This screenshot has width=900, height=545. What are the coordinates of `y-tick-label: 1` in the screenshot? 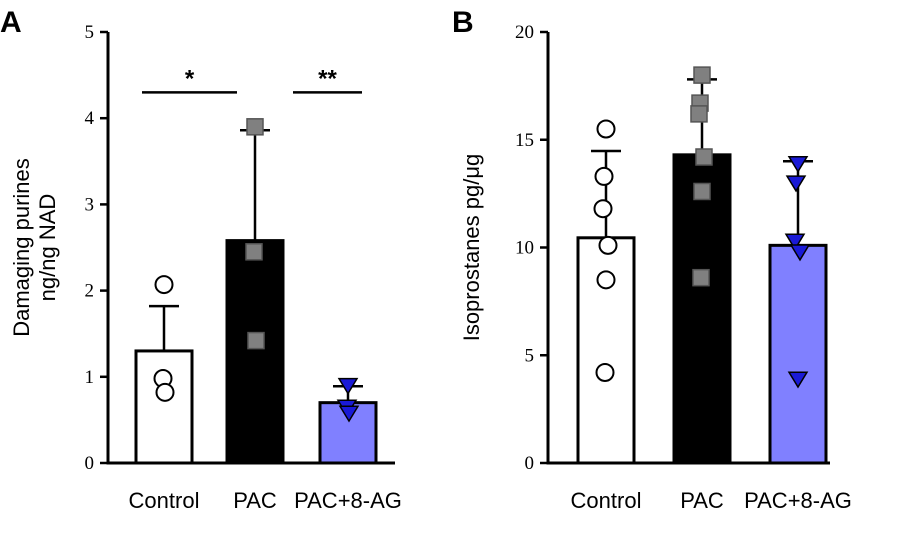 It's located at (90, 377).